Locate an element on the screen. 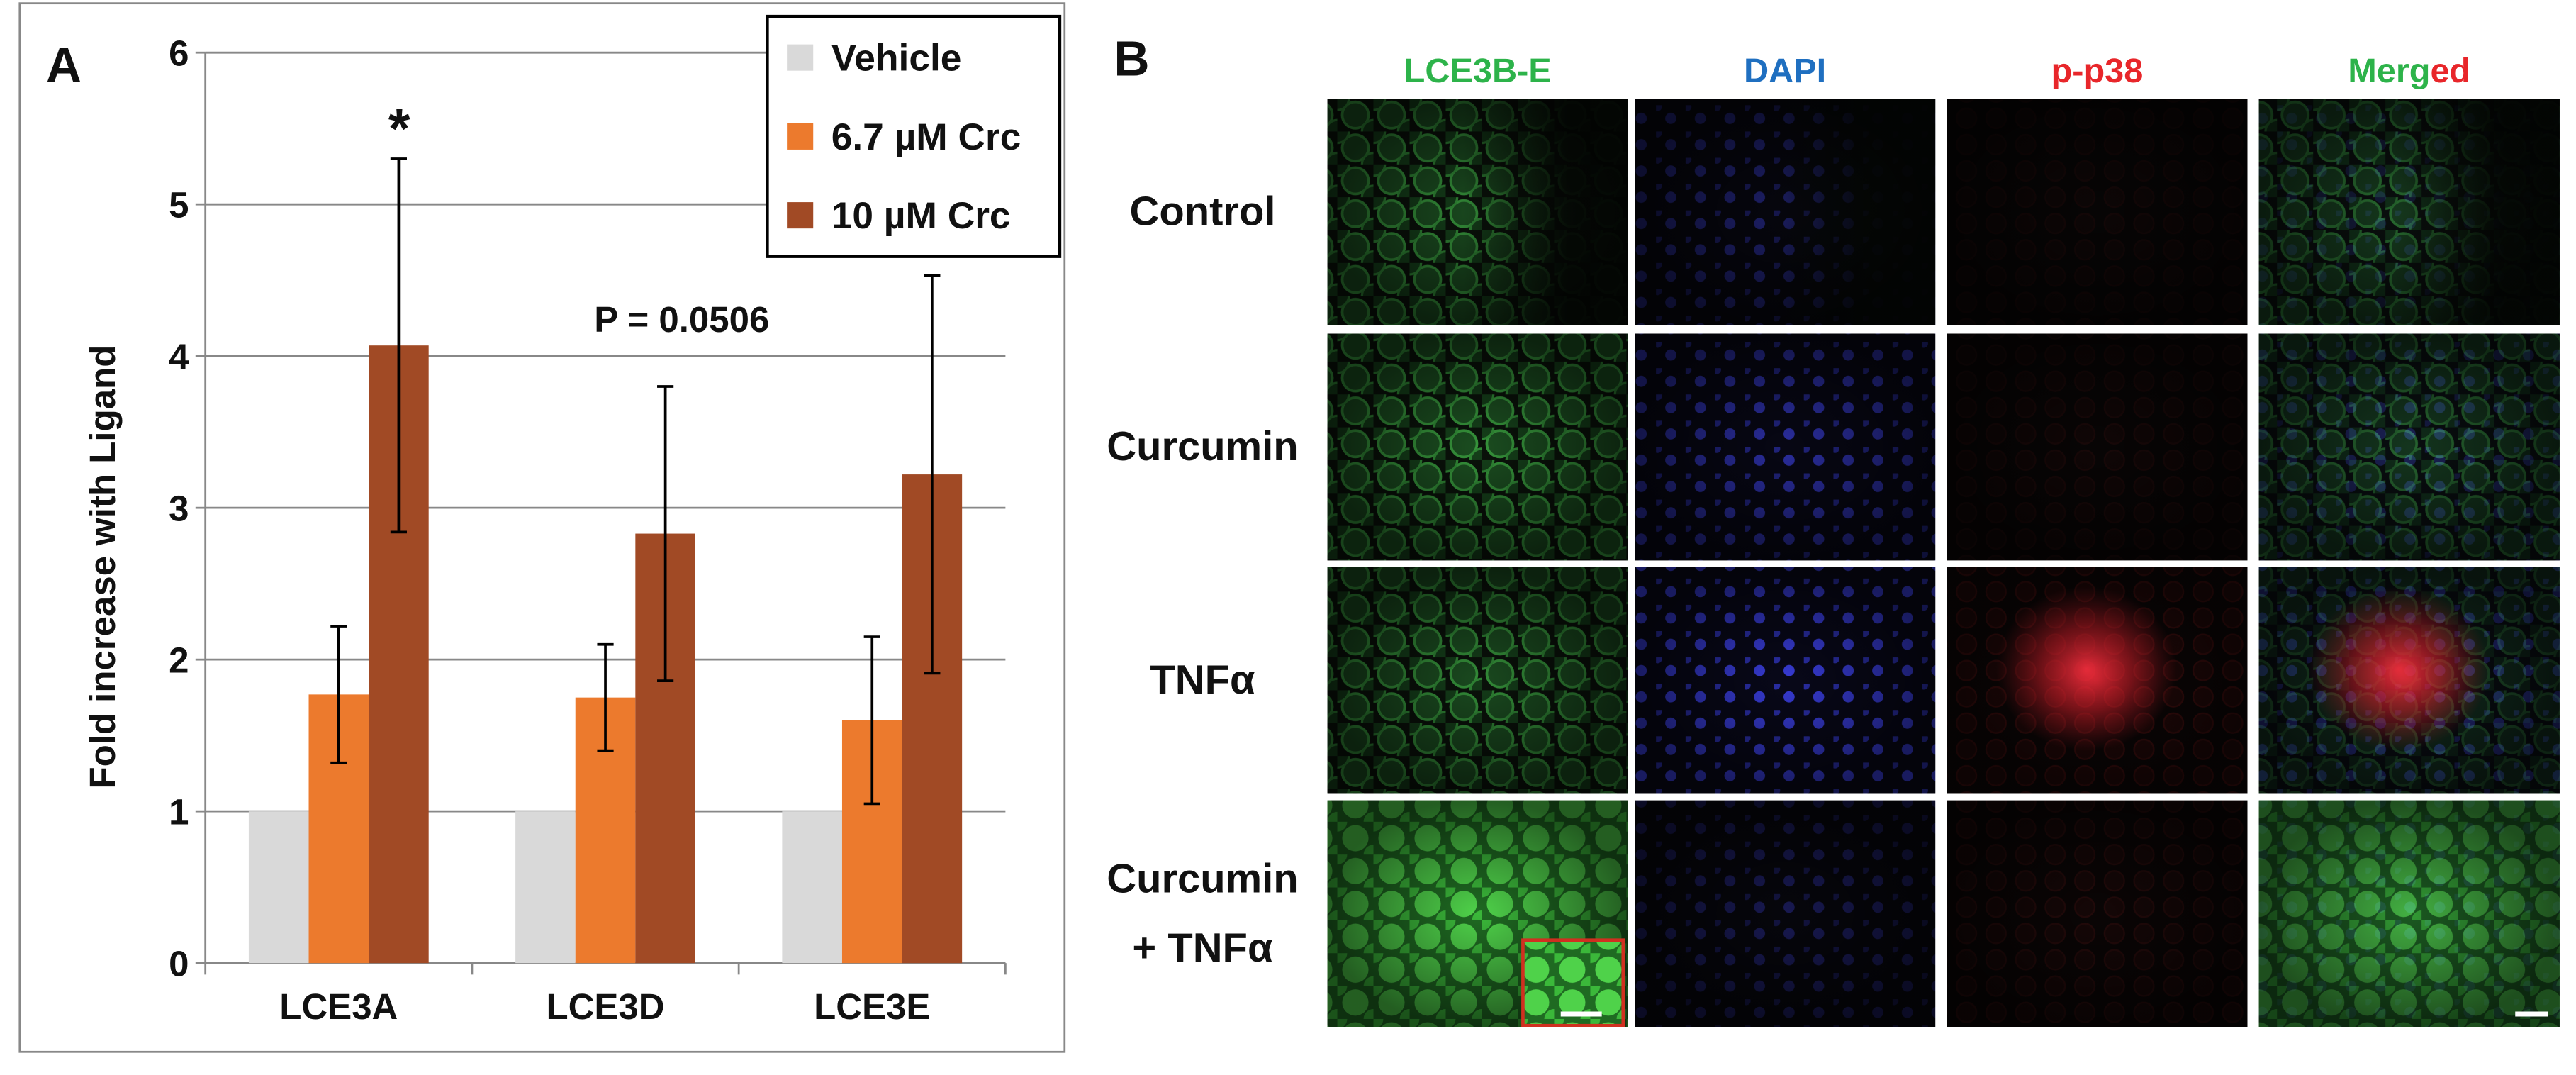 This screenshot has height=1075, width=2576. row-label: + TNFα is located at coordinates (1202, 948).